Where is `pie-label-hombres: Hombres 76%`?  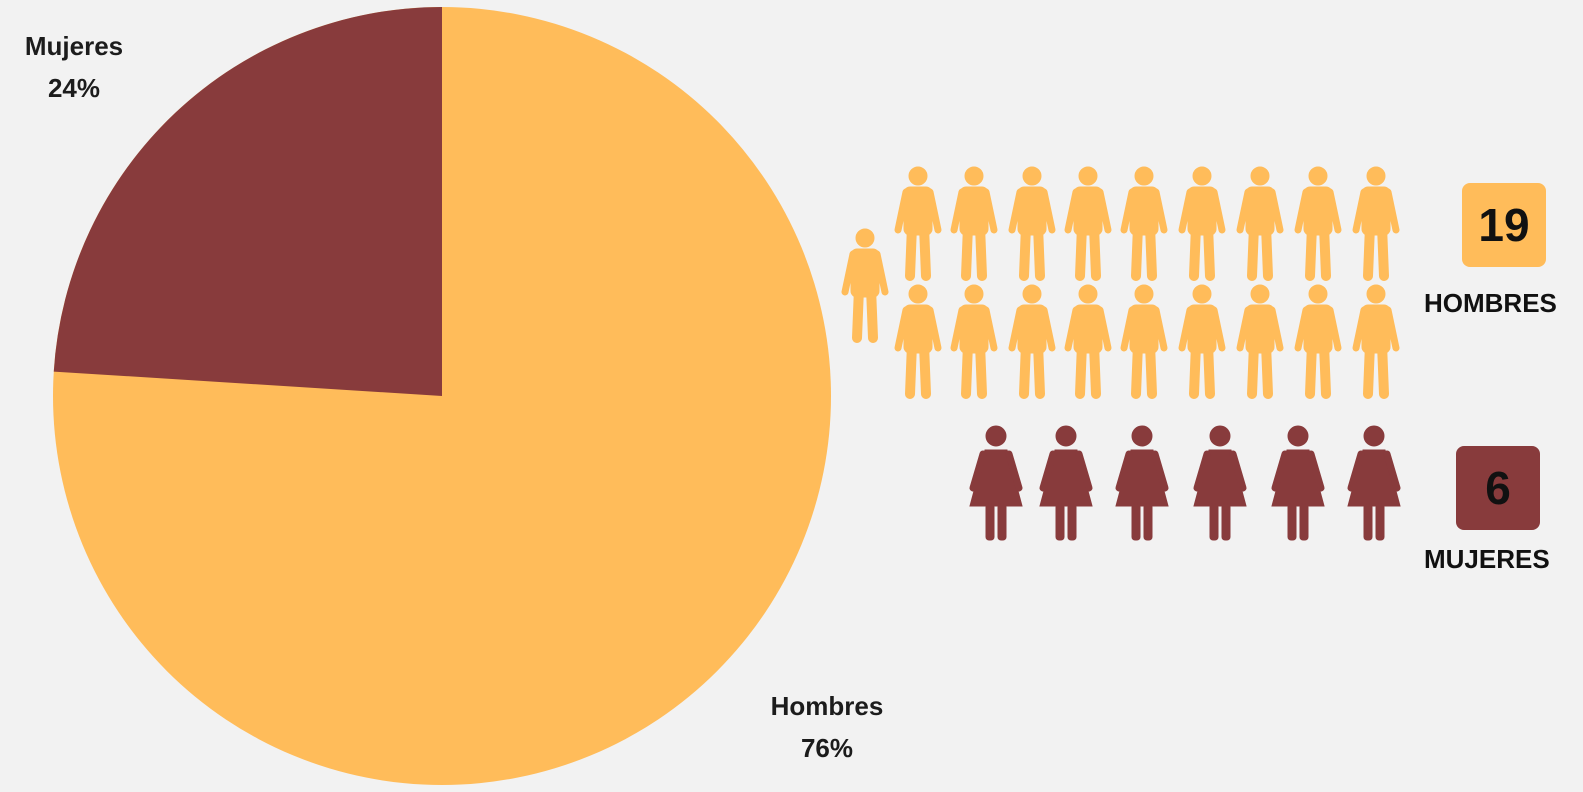 pie-label-hombres: Hombres 76% is located at coordinates (827, 727).